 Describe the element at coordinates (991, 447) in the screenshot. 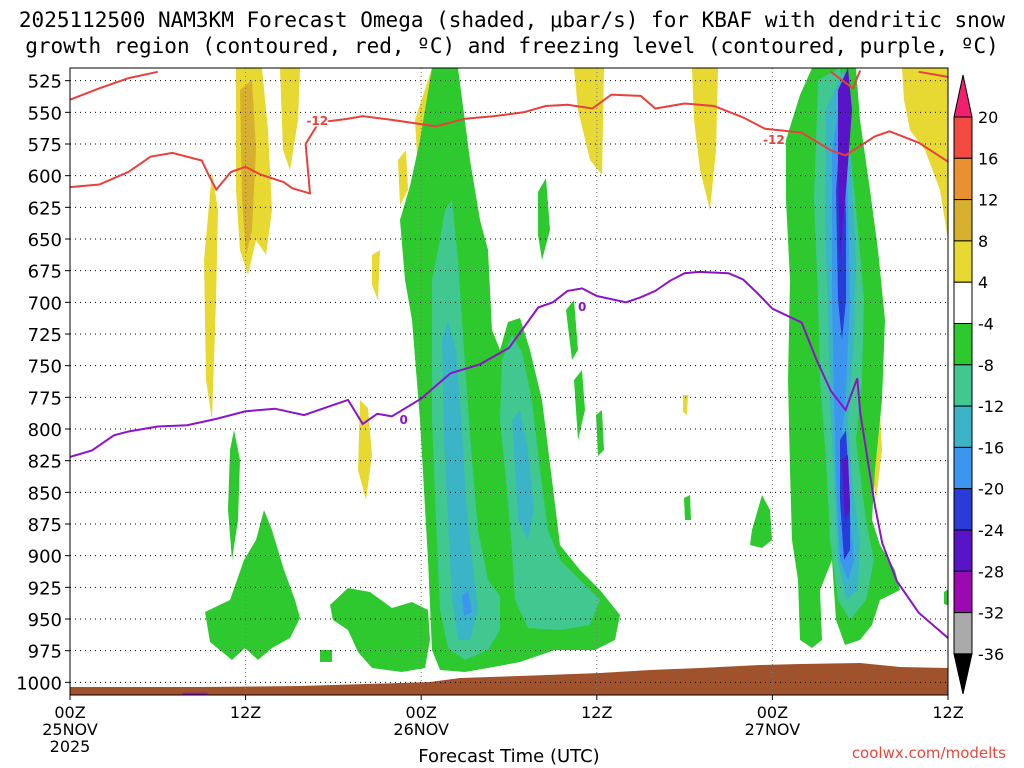

I see `colorbar-label: -16` at that location.